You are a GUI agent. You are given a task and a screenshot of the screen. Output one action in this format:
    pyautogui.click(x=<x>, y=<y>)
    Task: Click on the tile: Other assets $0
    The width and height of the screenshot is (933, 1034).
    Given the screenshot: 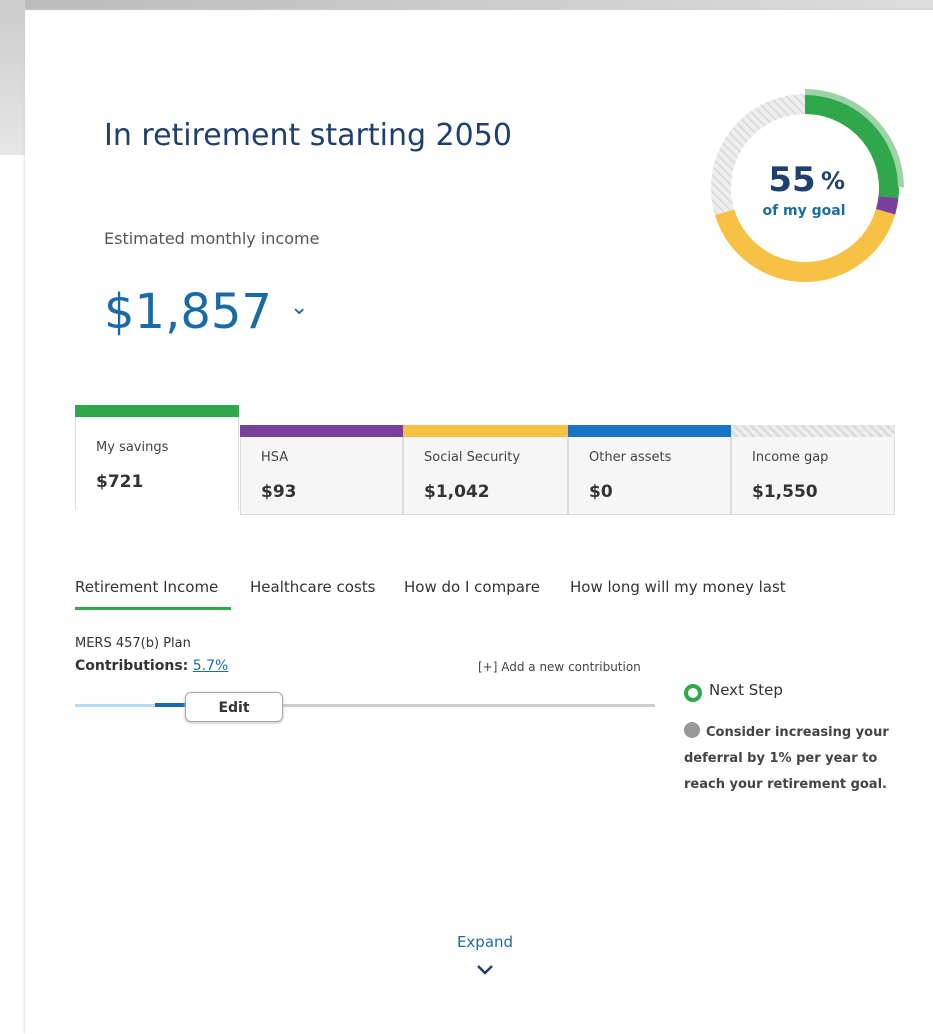 What is the action you would take?
    pyautogui.click(x=649, y=470)
    